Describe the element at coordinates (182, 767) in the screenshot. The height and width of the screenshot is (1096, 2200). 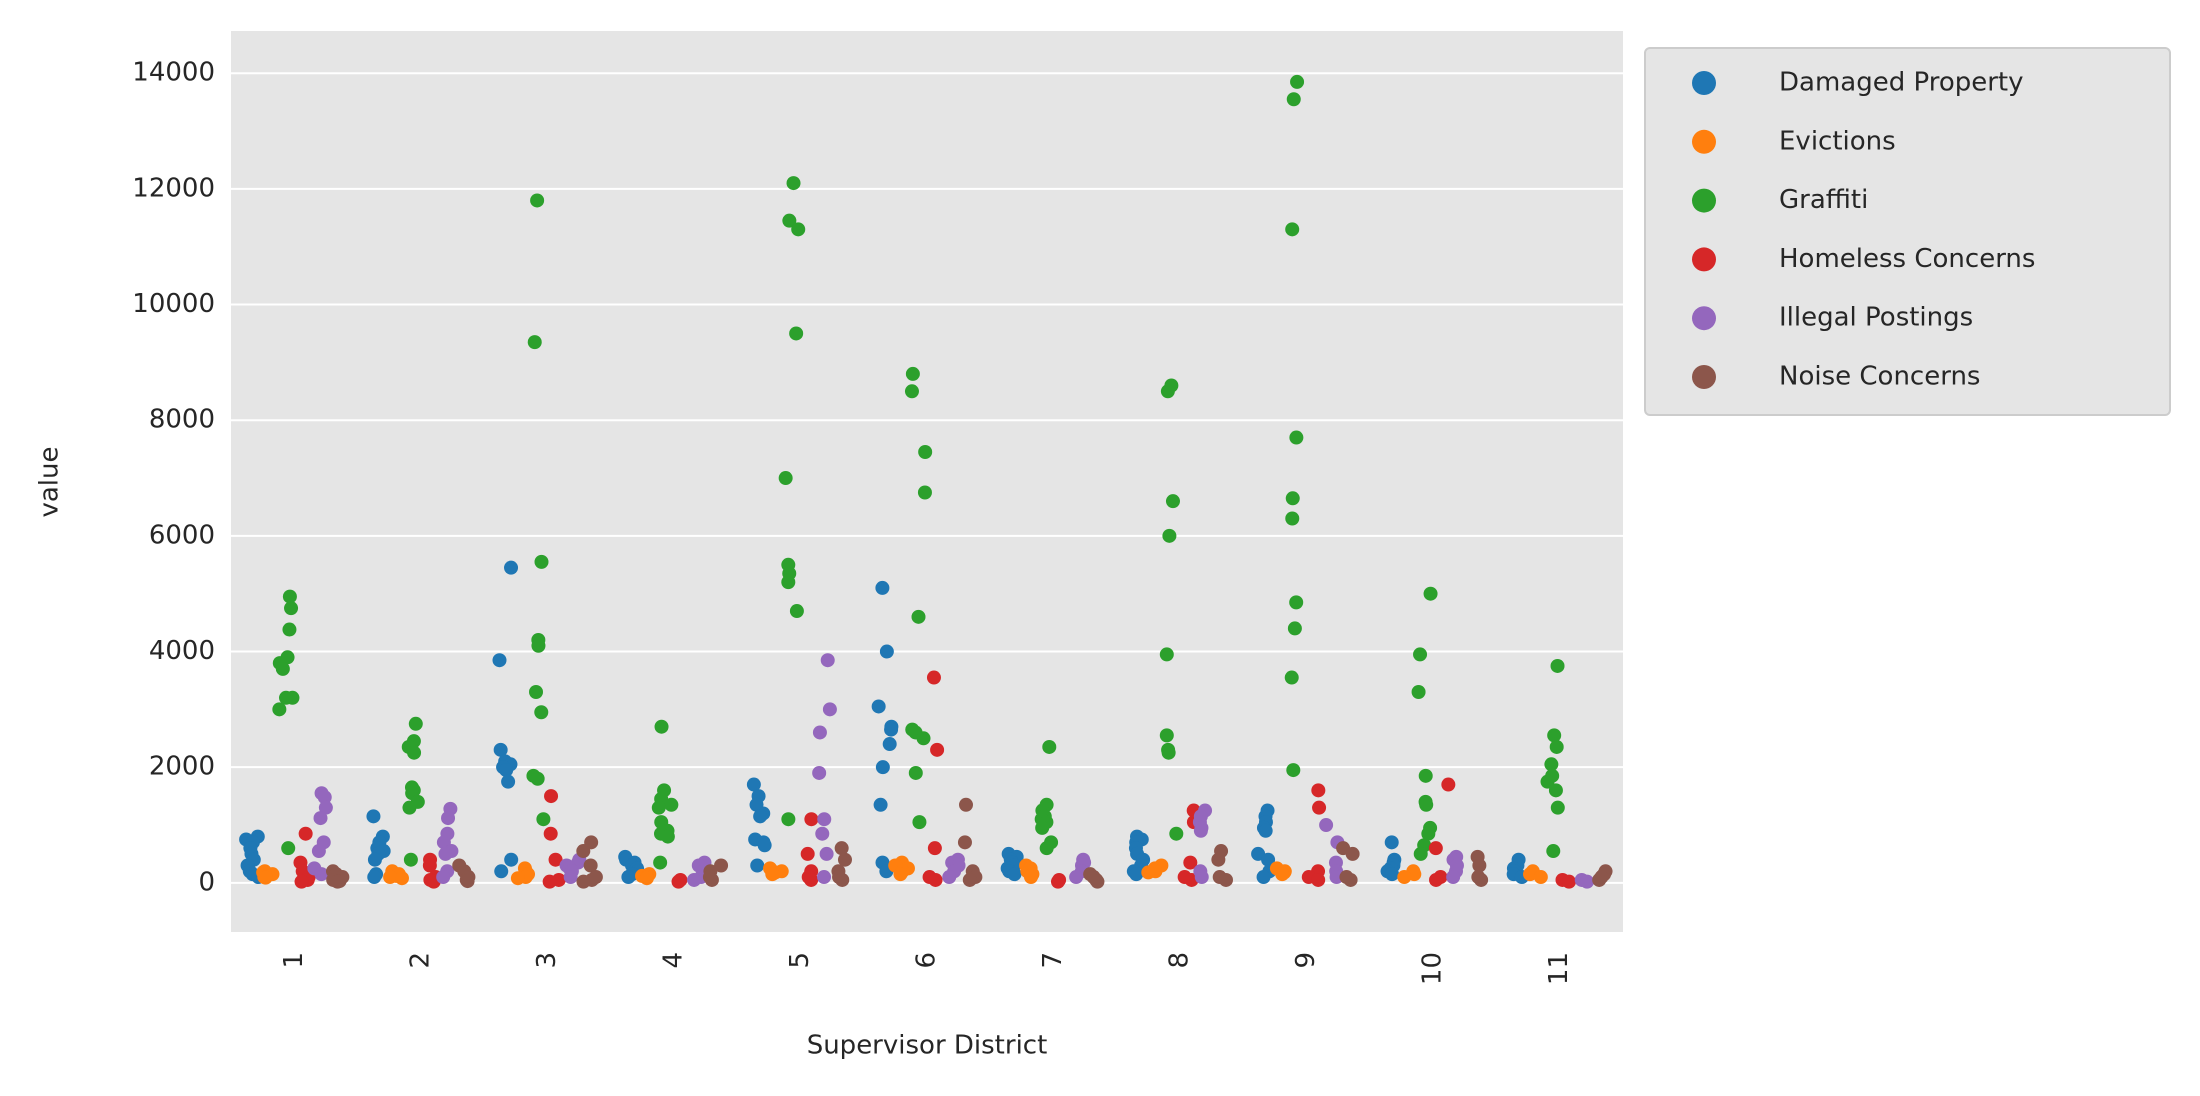
I see `y-tick-label: 2000` at that location.